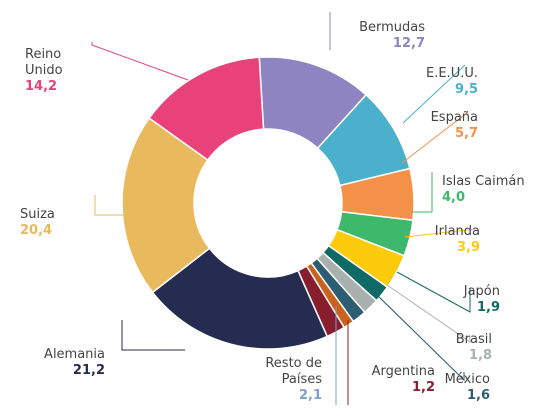  What do you see at coordinates (481, 291) in the screenshot?
I see `category-name: Japón` at bounding box center [481, 291].